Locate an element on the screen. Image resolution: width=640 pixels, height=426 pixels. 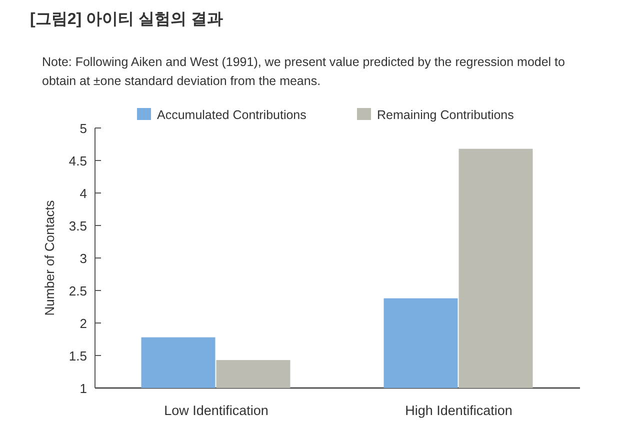
x-tick-label: Low Identification is located at coordinates (216, 410).